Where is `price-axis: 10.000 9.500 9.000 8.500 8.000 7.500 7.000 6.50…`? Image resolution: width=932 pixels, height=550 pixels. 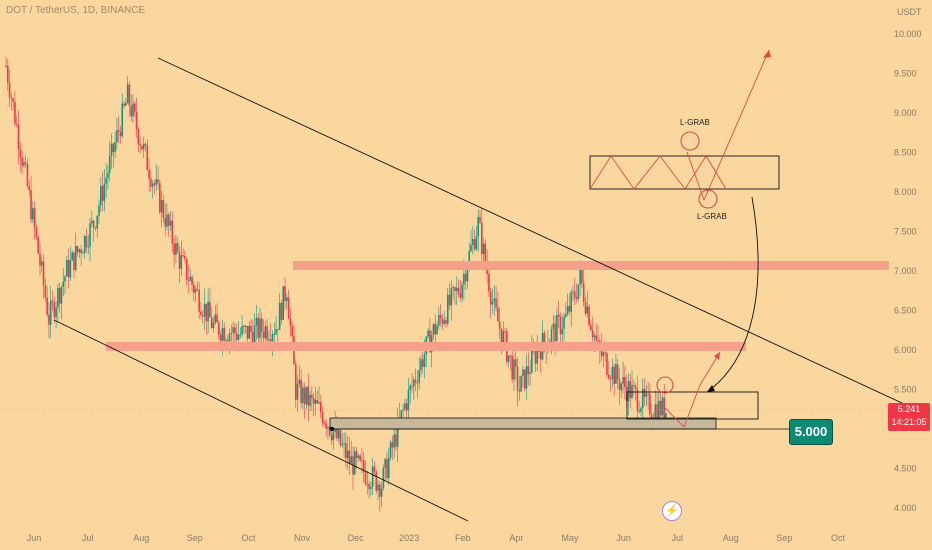 price-axis: 10.000 9.500 9.000 8.500 8.000 7.500 7.000 6.50… is located at coordinates (908, 271).